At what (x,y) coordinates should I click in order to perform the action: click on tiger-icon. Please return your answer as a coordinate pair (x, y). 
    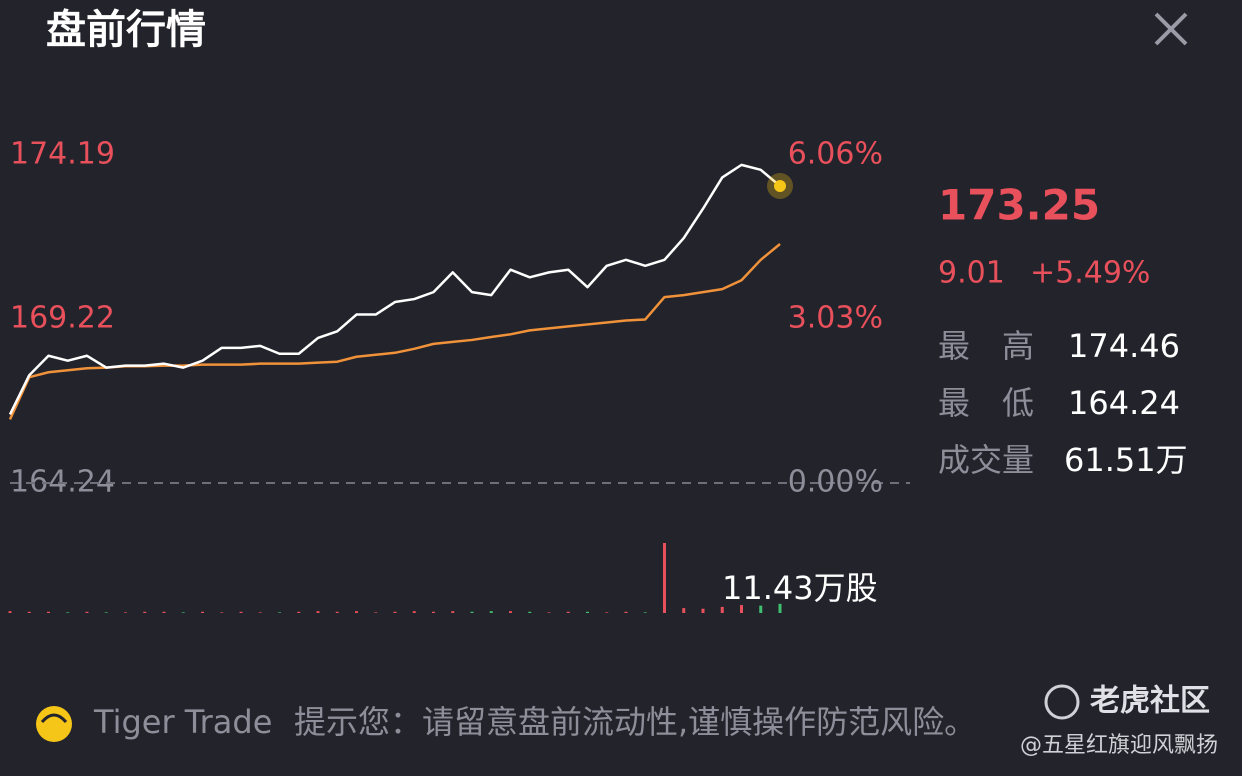
    Looking at the image, I should click on (54, 724).